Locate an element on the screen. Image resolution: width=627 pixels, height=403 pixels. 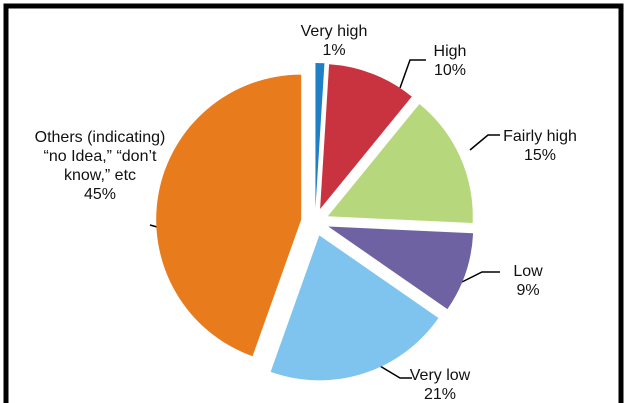
category-label: Very low is located at coordinates (440, 375).